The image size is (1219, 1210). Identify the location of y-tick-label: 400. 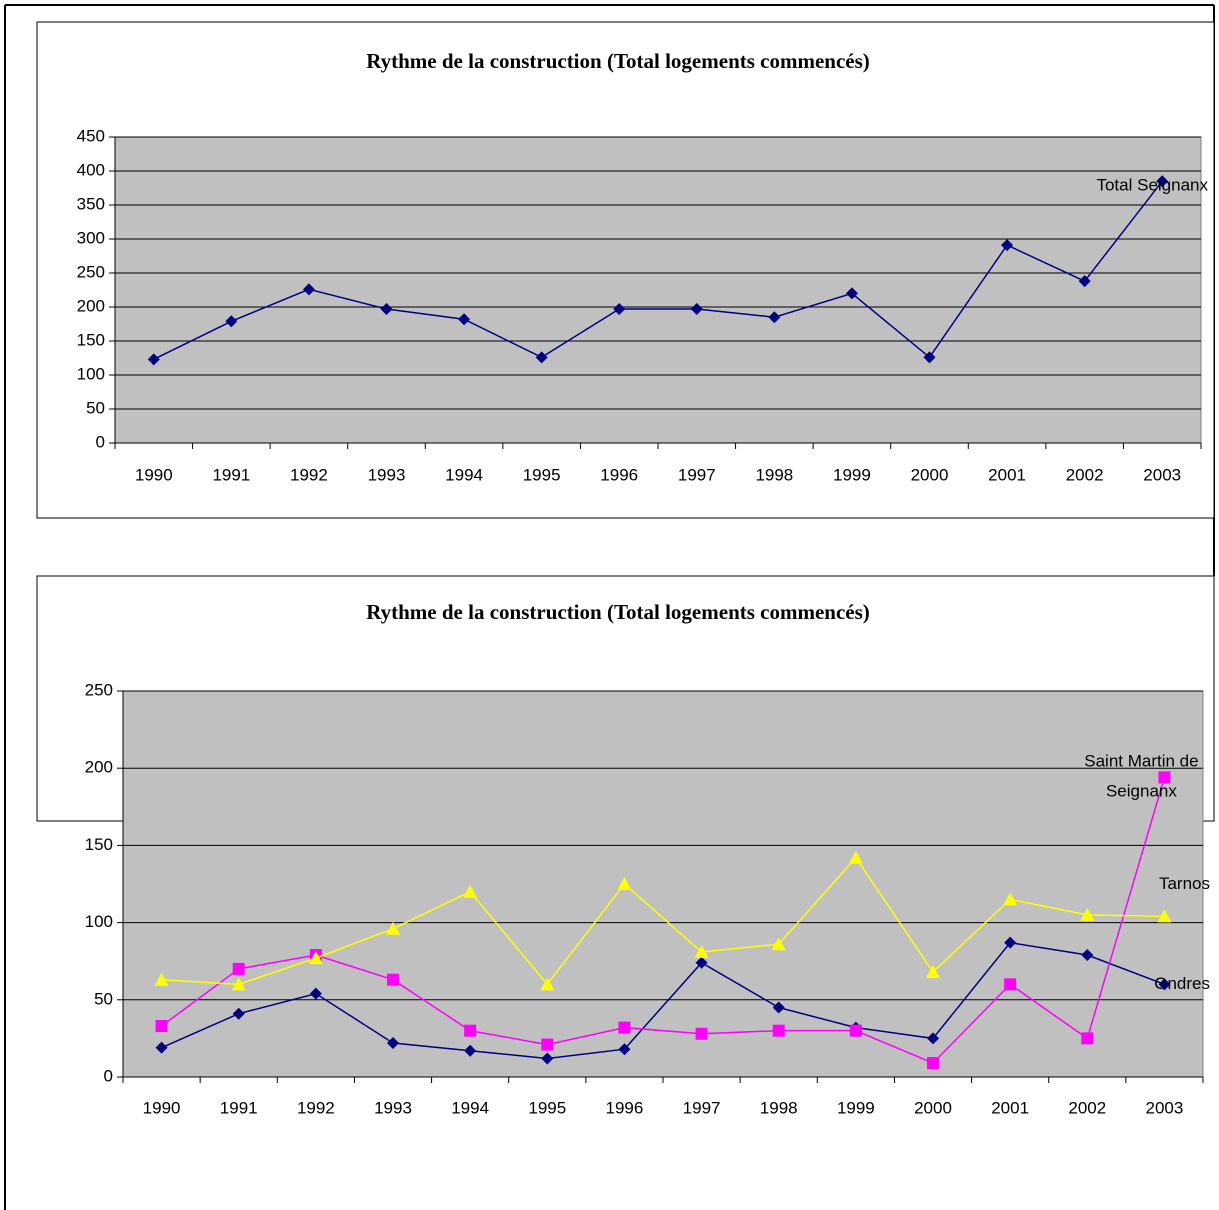
(91, 169).